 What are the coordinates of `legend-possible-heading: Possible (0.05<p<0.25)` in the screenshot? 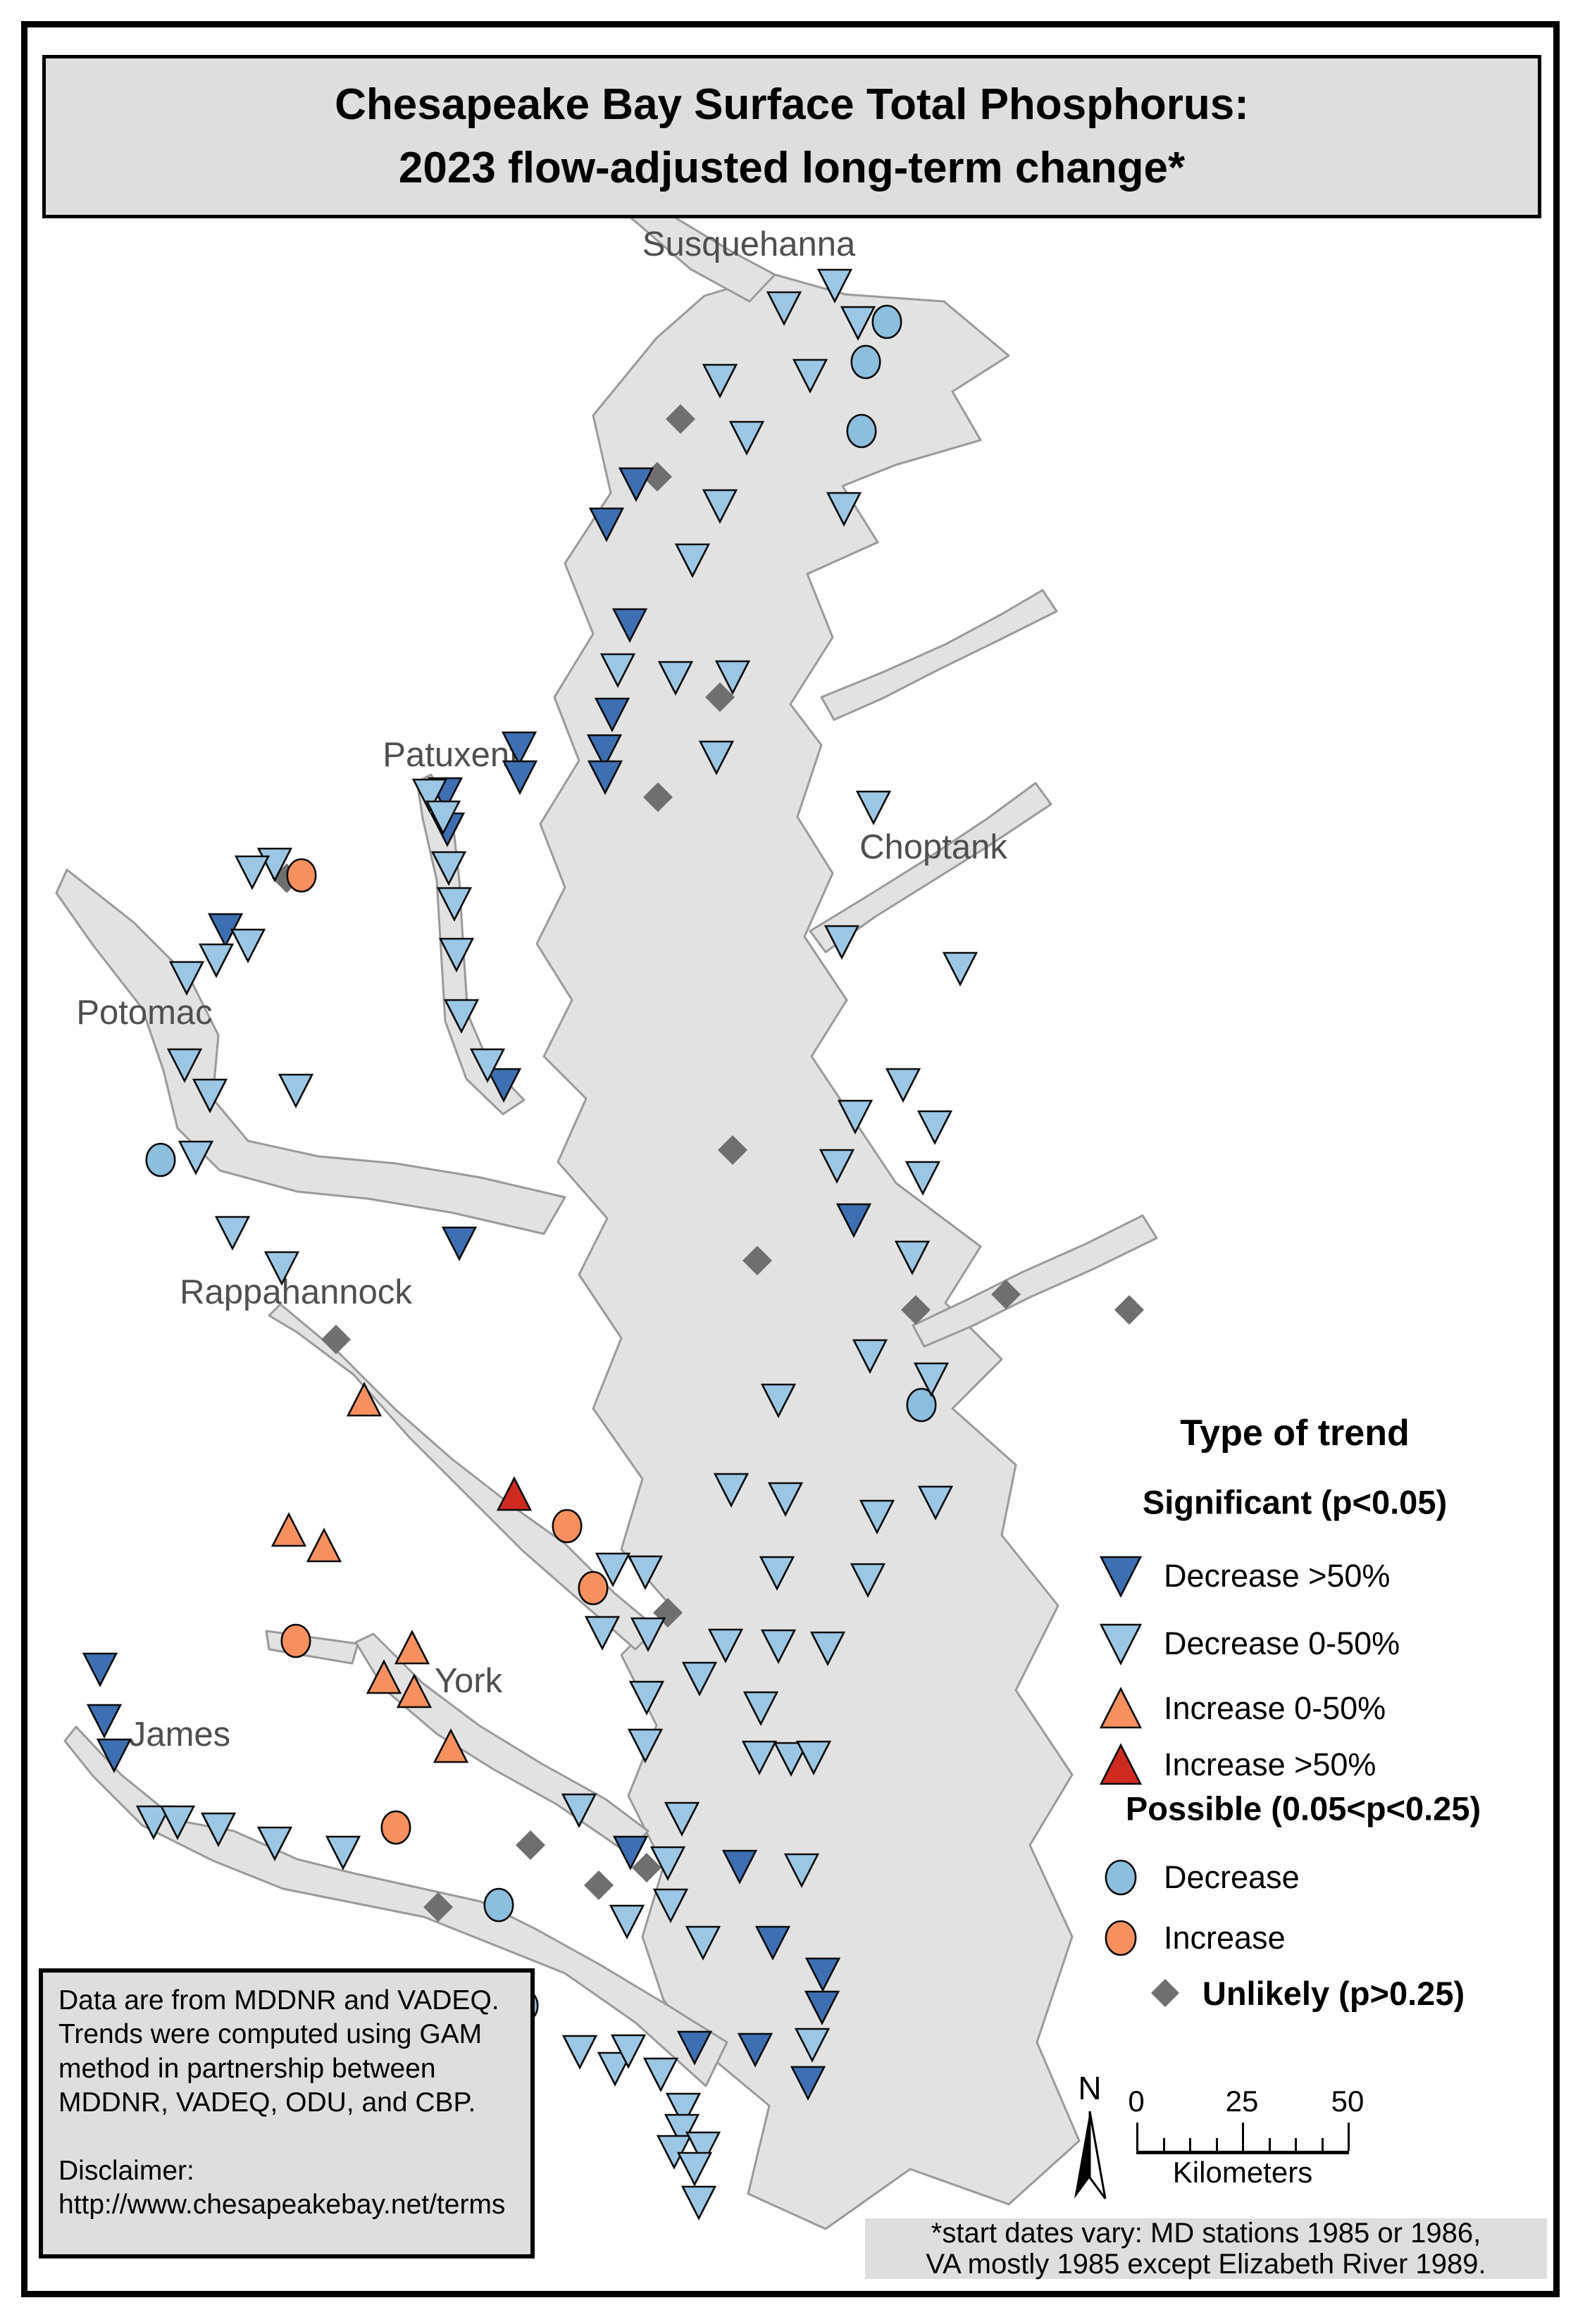 It's located at (1303, 1808).